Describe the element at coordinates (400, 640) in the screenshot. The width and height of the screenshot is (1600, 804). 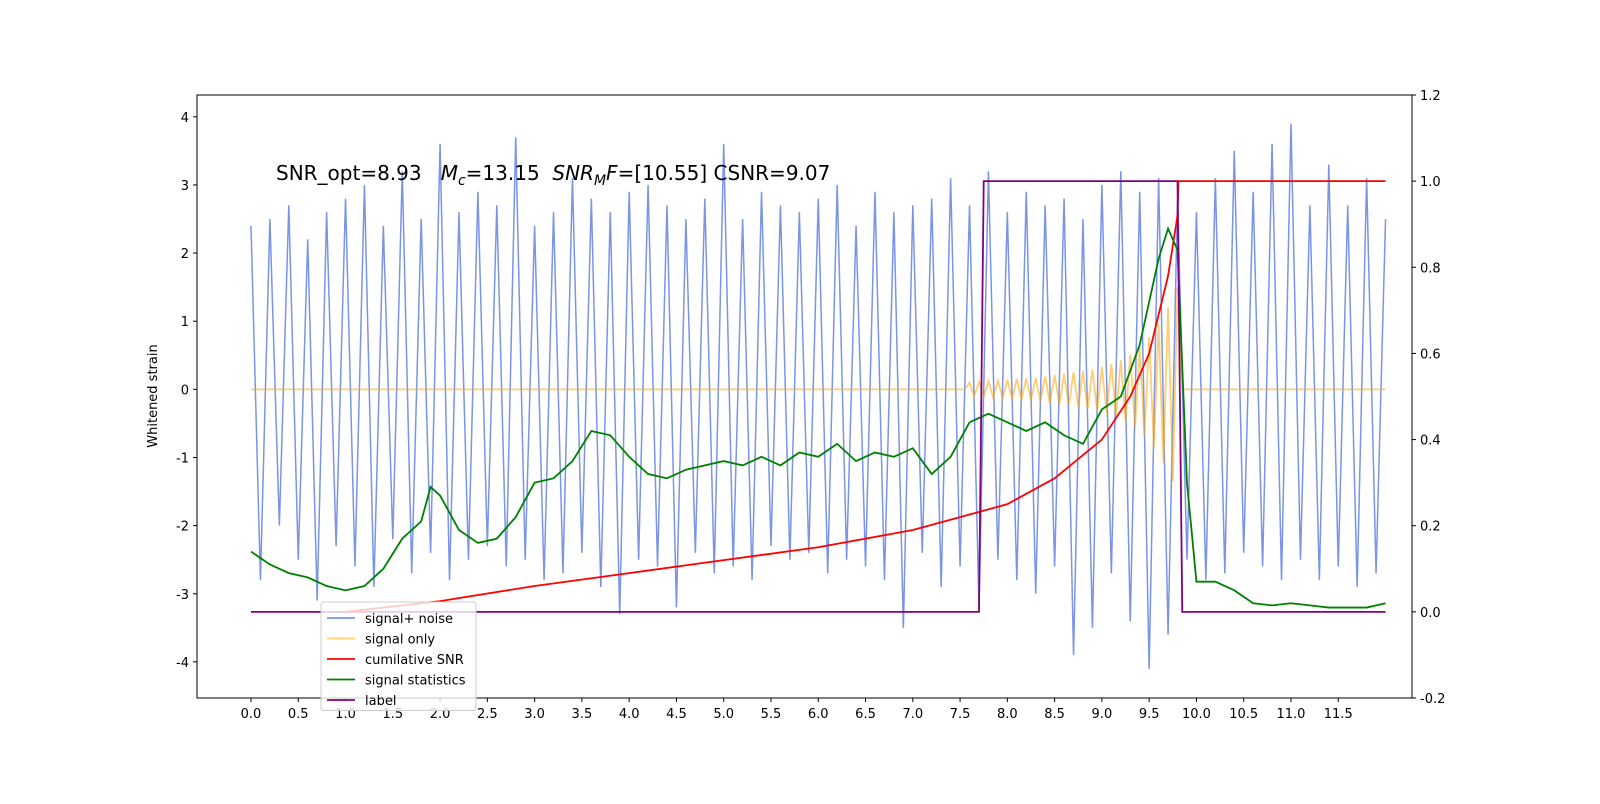
I see `legend-label: signal only` at that location.